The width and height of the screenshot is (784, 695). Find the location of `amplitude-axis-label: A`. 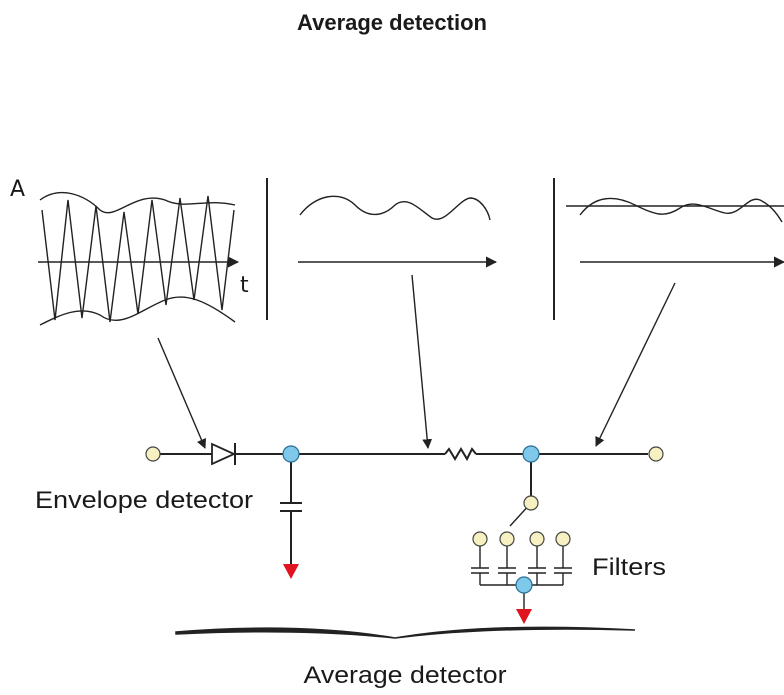

amplitude-axis-label: A is located at coordinates (17, 189).